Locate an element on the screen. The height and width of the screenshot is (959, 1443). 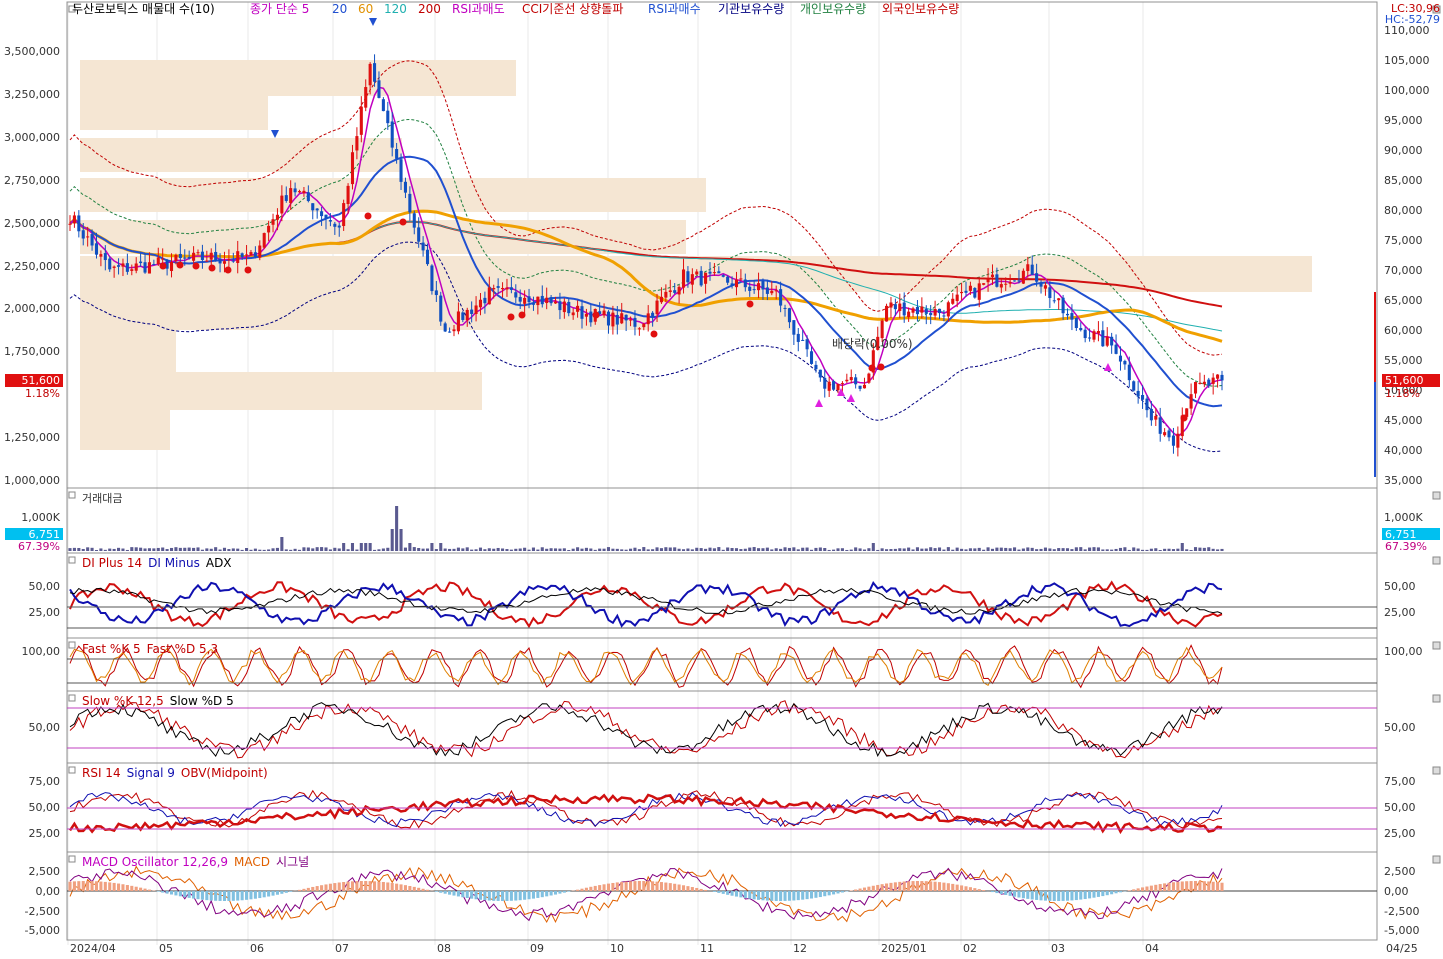
legend-item: 두산로보틱스 매물대 수(10) is located at coordinates (143, 9).